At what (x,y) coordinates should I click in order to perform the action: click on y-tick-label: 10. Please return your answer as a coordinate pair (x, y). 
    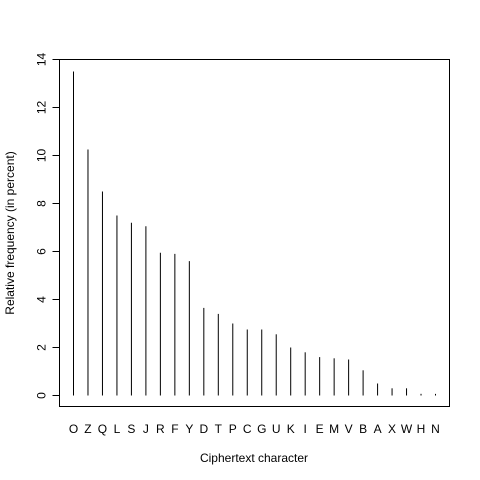
    Looking at the image, I should click on (42, 156).